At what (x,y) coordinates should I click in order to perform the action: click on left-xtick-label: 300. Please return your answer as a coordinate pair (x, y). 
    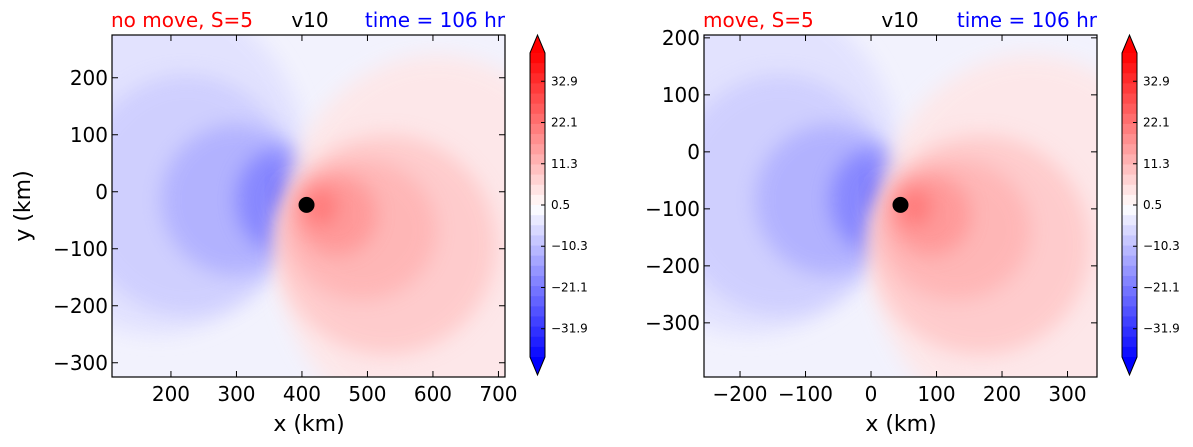
    Looking at the image, I should click on (236, 394).